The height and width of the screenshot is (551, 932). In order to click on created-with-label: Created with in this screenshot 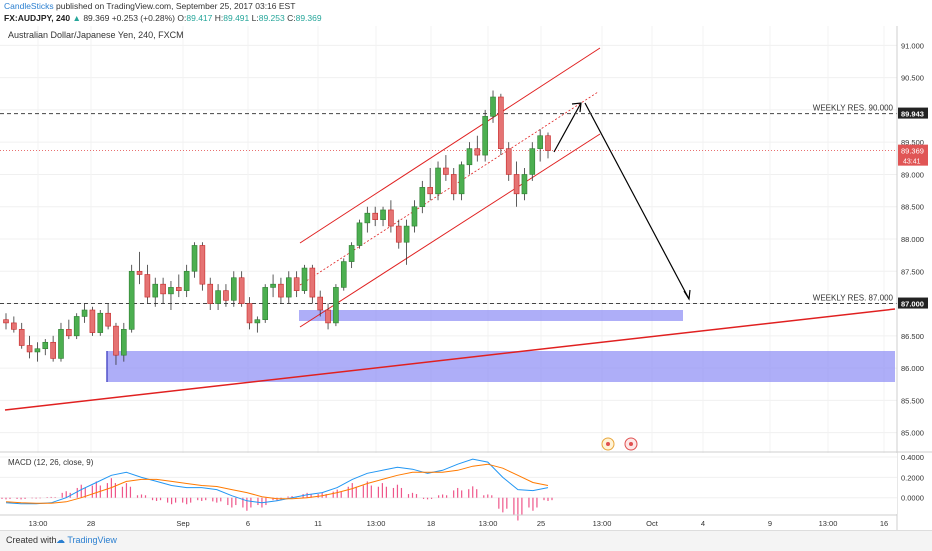, I will do `click(31, 540)`.